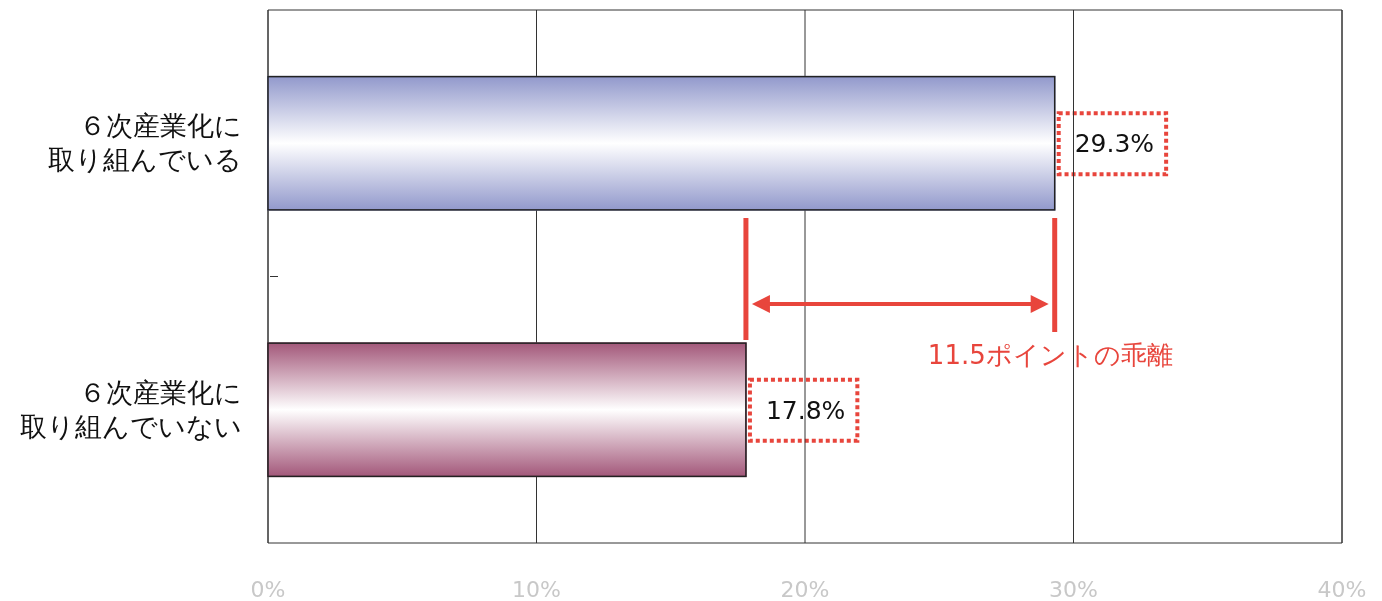 Image resolution: width=1382 pixels, height=601 pixels. Describe the element at coordinates (131, 409) in the screenshot. I see `y-tick-label: ６次産業化に取り組んでいない` at that location.